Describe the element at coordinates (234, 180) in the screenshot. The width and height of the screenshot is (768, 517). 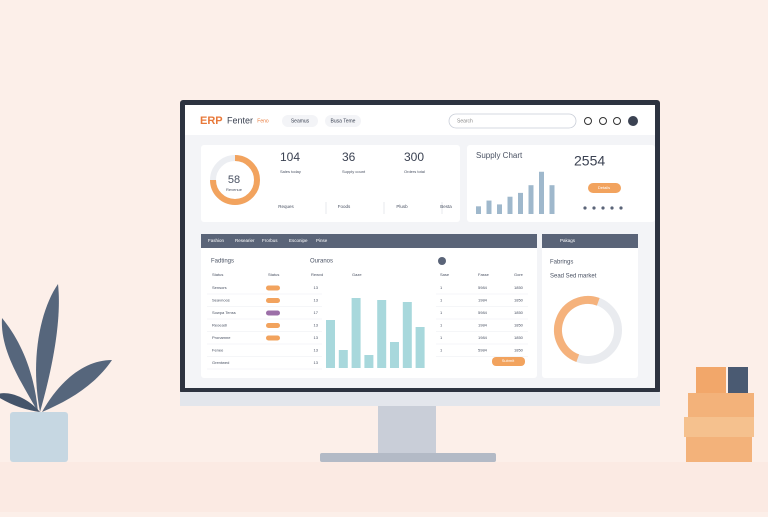
I see `gauge-value: 58` at that location.